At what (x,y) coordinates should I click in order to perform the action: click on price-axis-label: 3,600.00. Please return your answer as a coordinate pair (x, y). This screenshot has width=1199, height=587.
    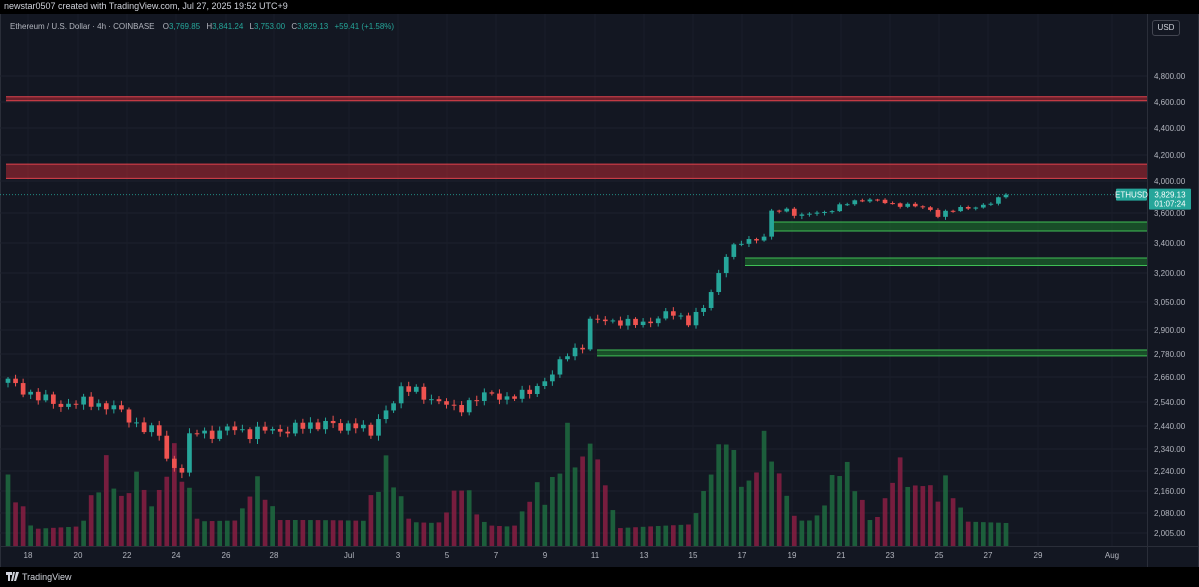
    Looking at the image, I should click on (1170, 213).